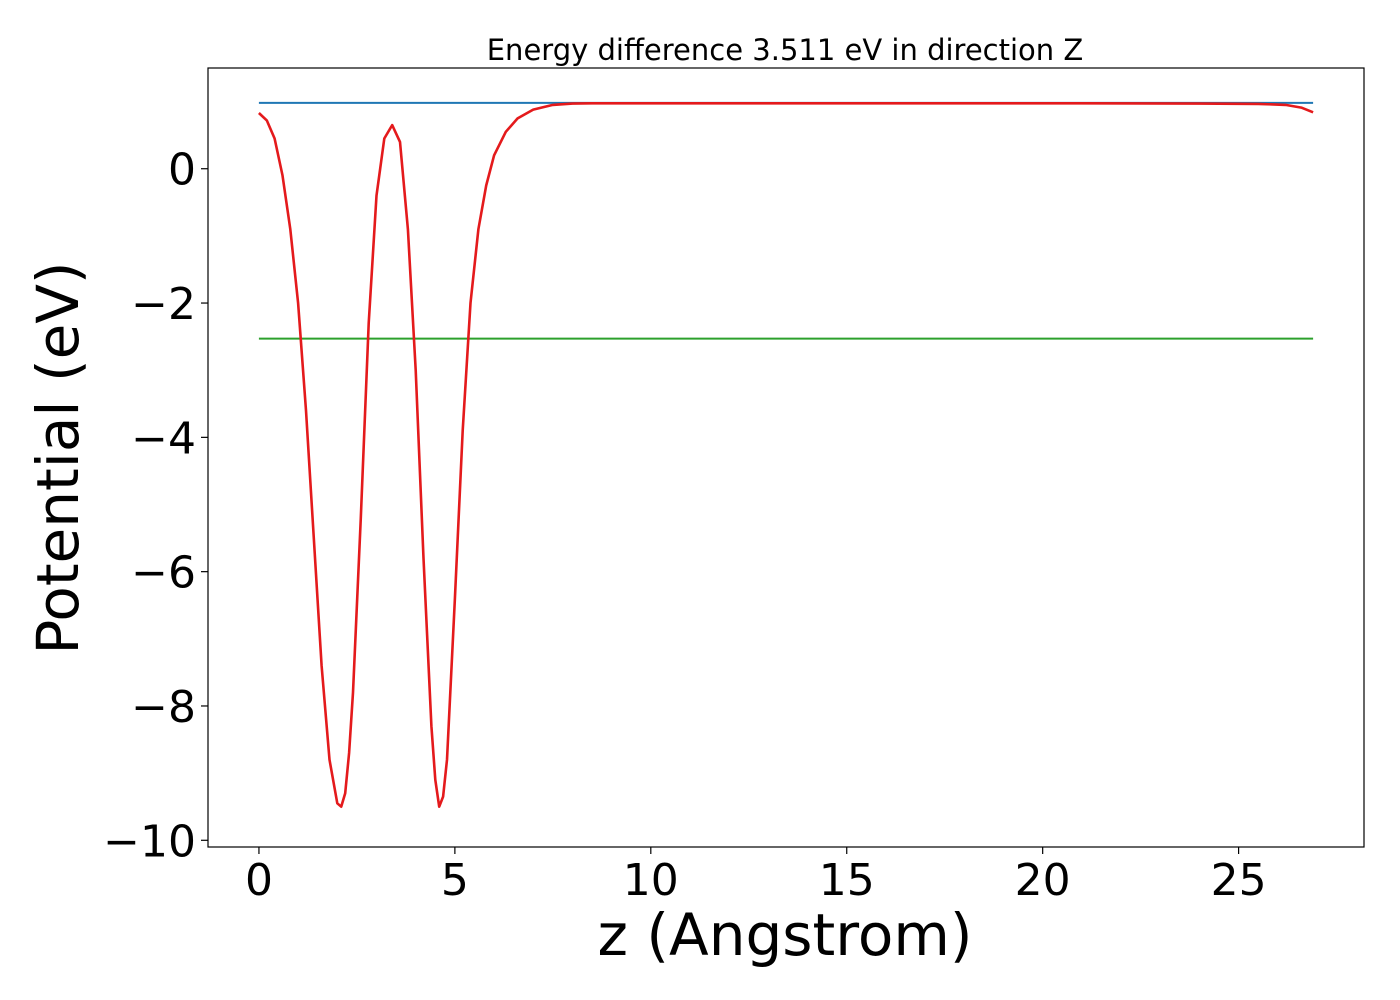 This screenshot has width=1400, height=1000. I want to click on y-tick-label: −2, so click(163, 304).